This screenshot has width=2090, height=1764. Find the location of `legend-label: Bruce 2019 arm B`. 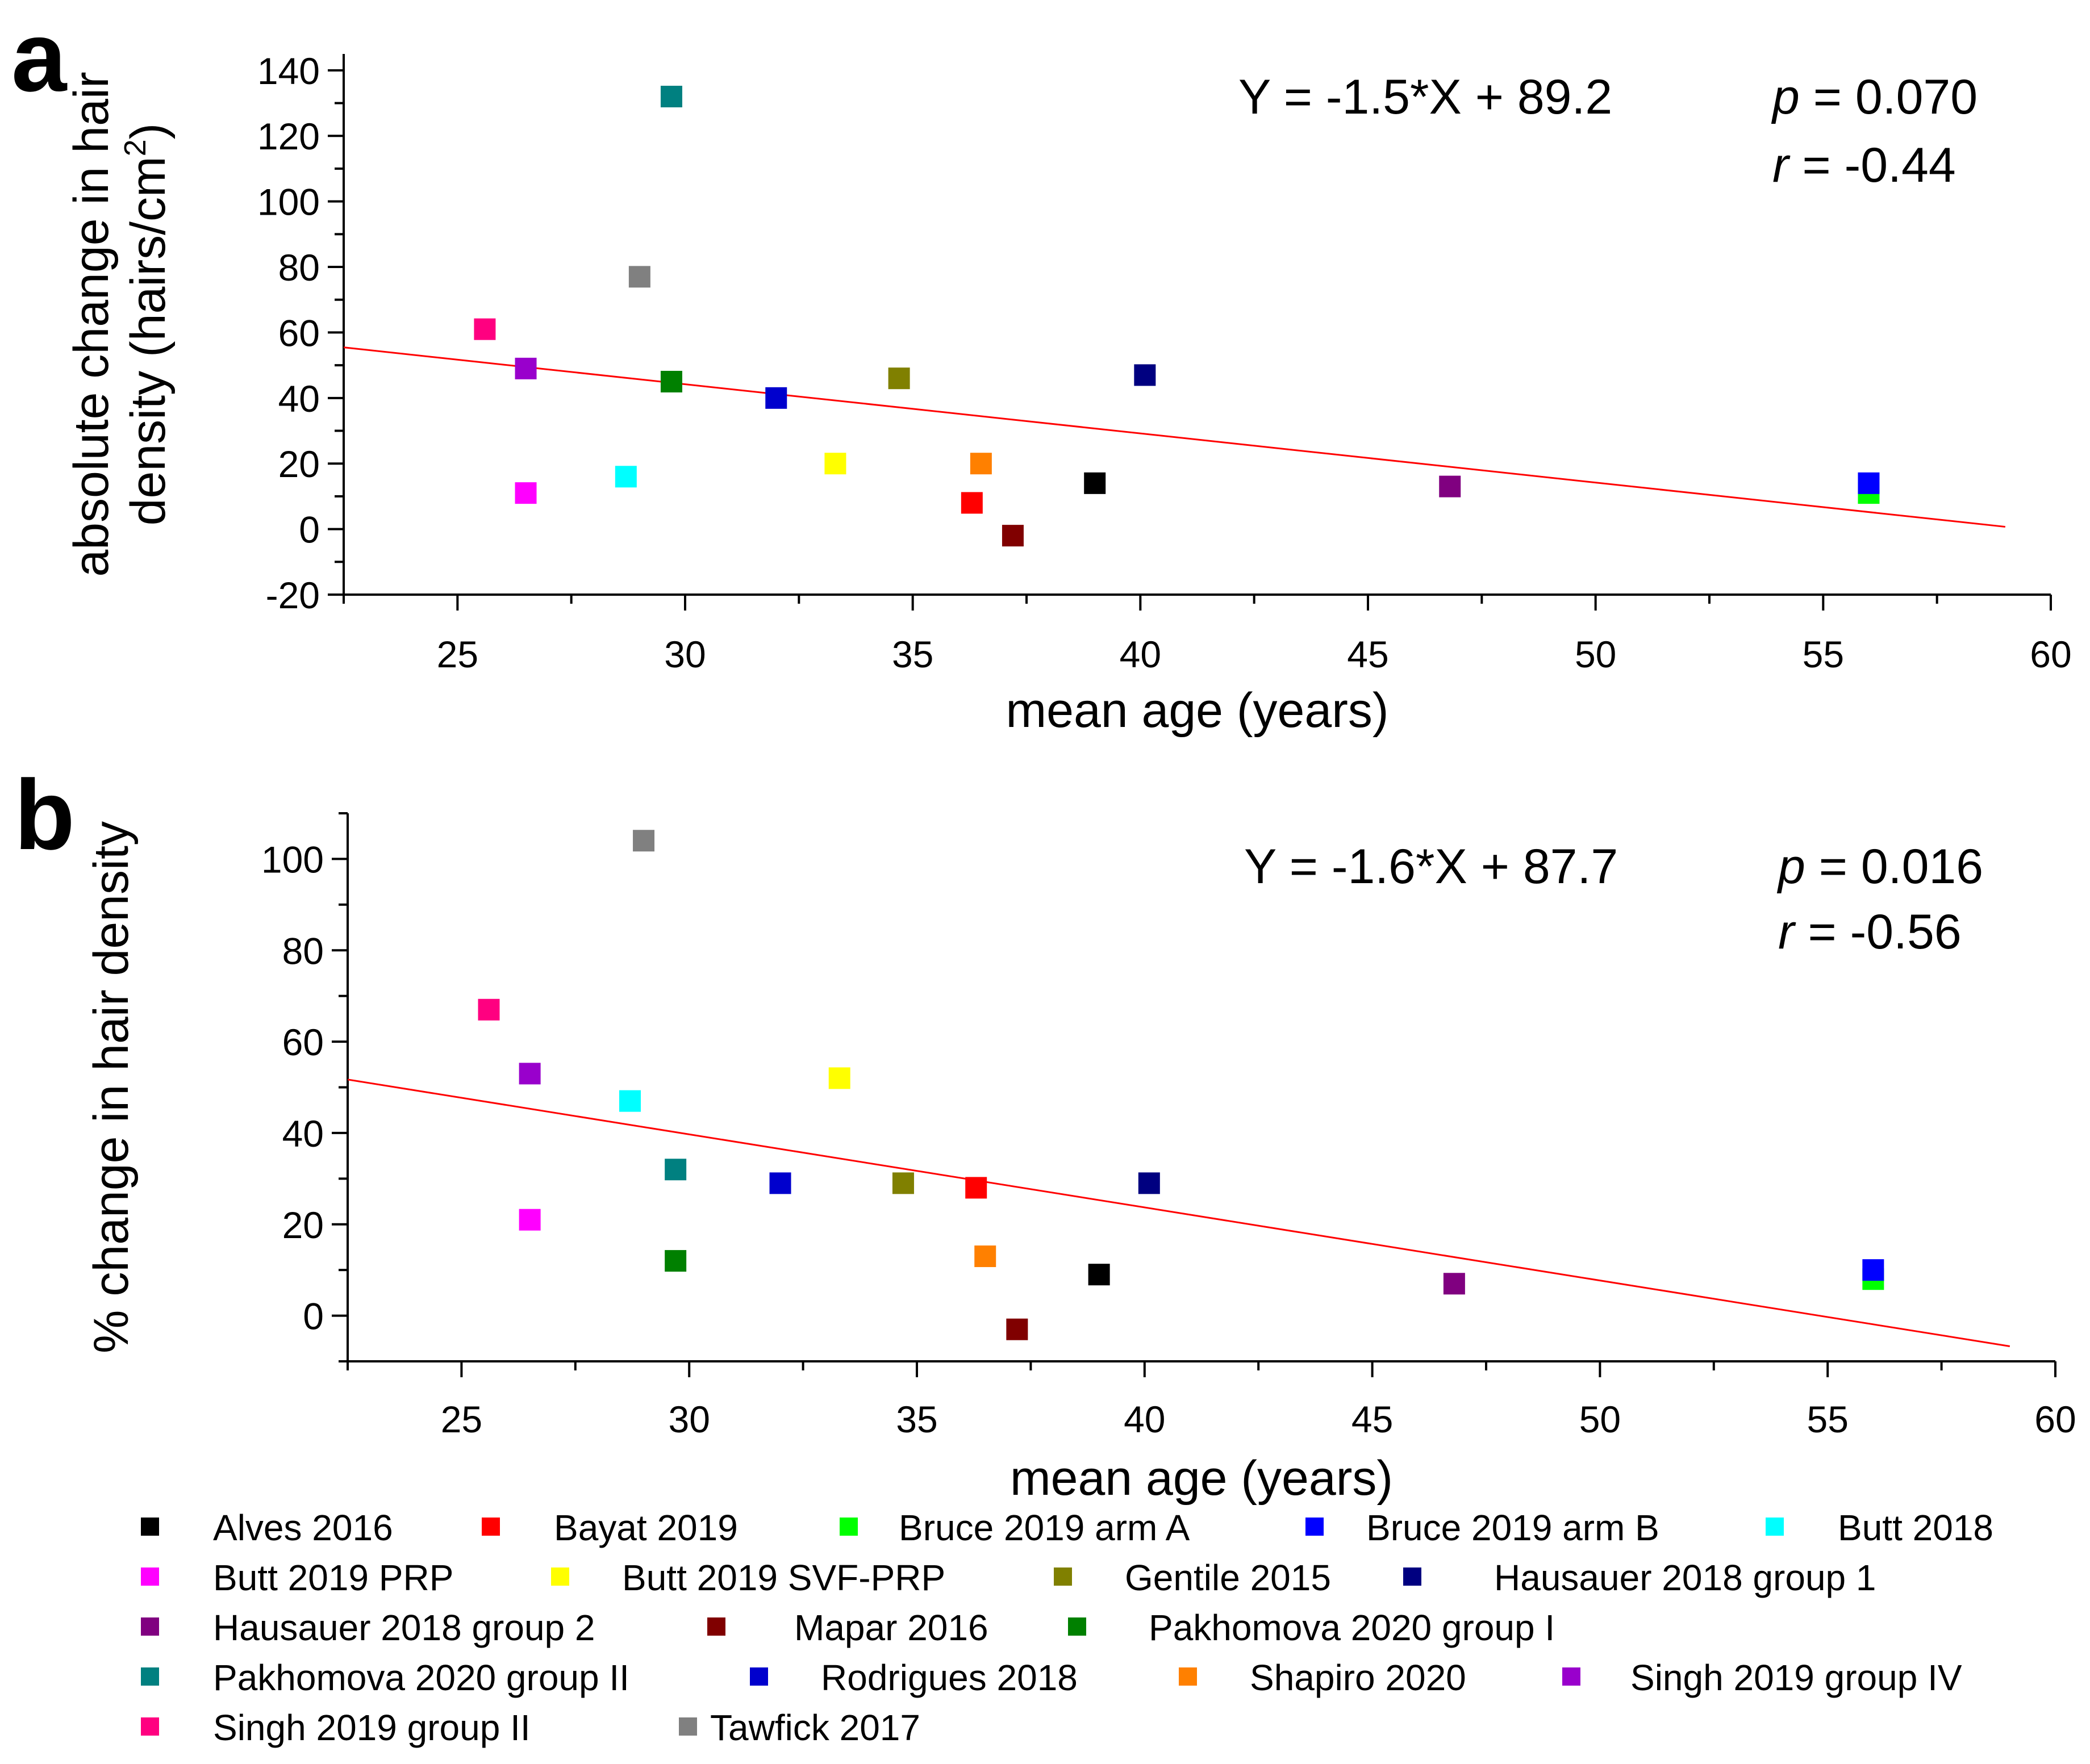

legend-label: Bruce 2019 arm B is located at coordinates (1512, 1527).